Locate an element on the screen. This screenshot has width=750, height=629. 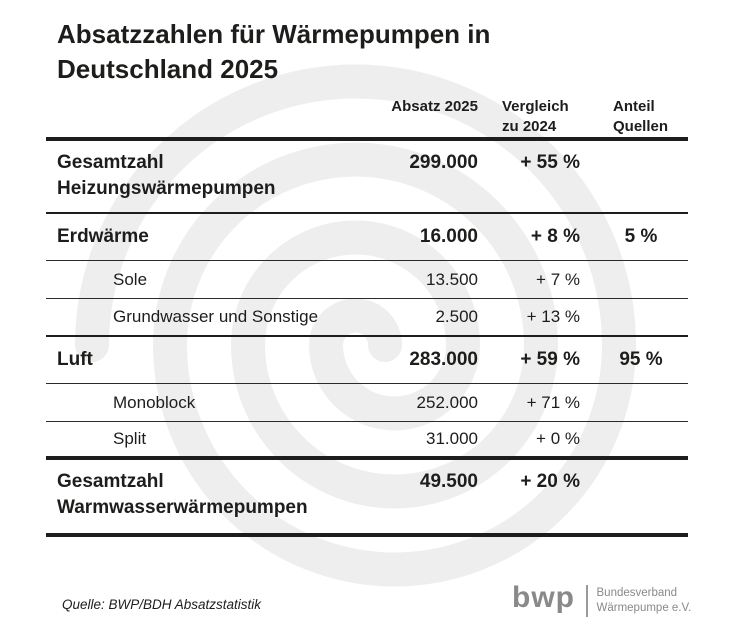
page-title-line1: Absatzzahlen für Wärmepumpen in is located at coordinates (274, 34).